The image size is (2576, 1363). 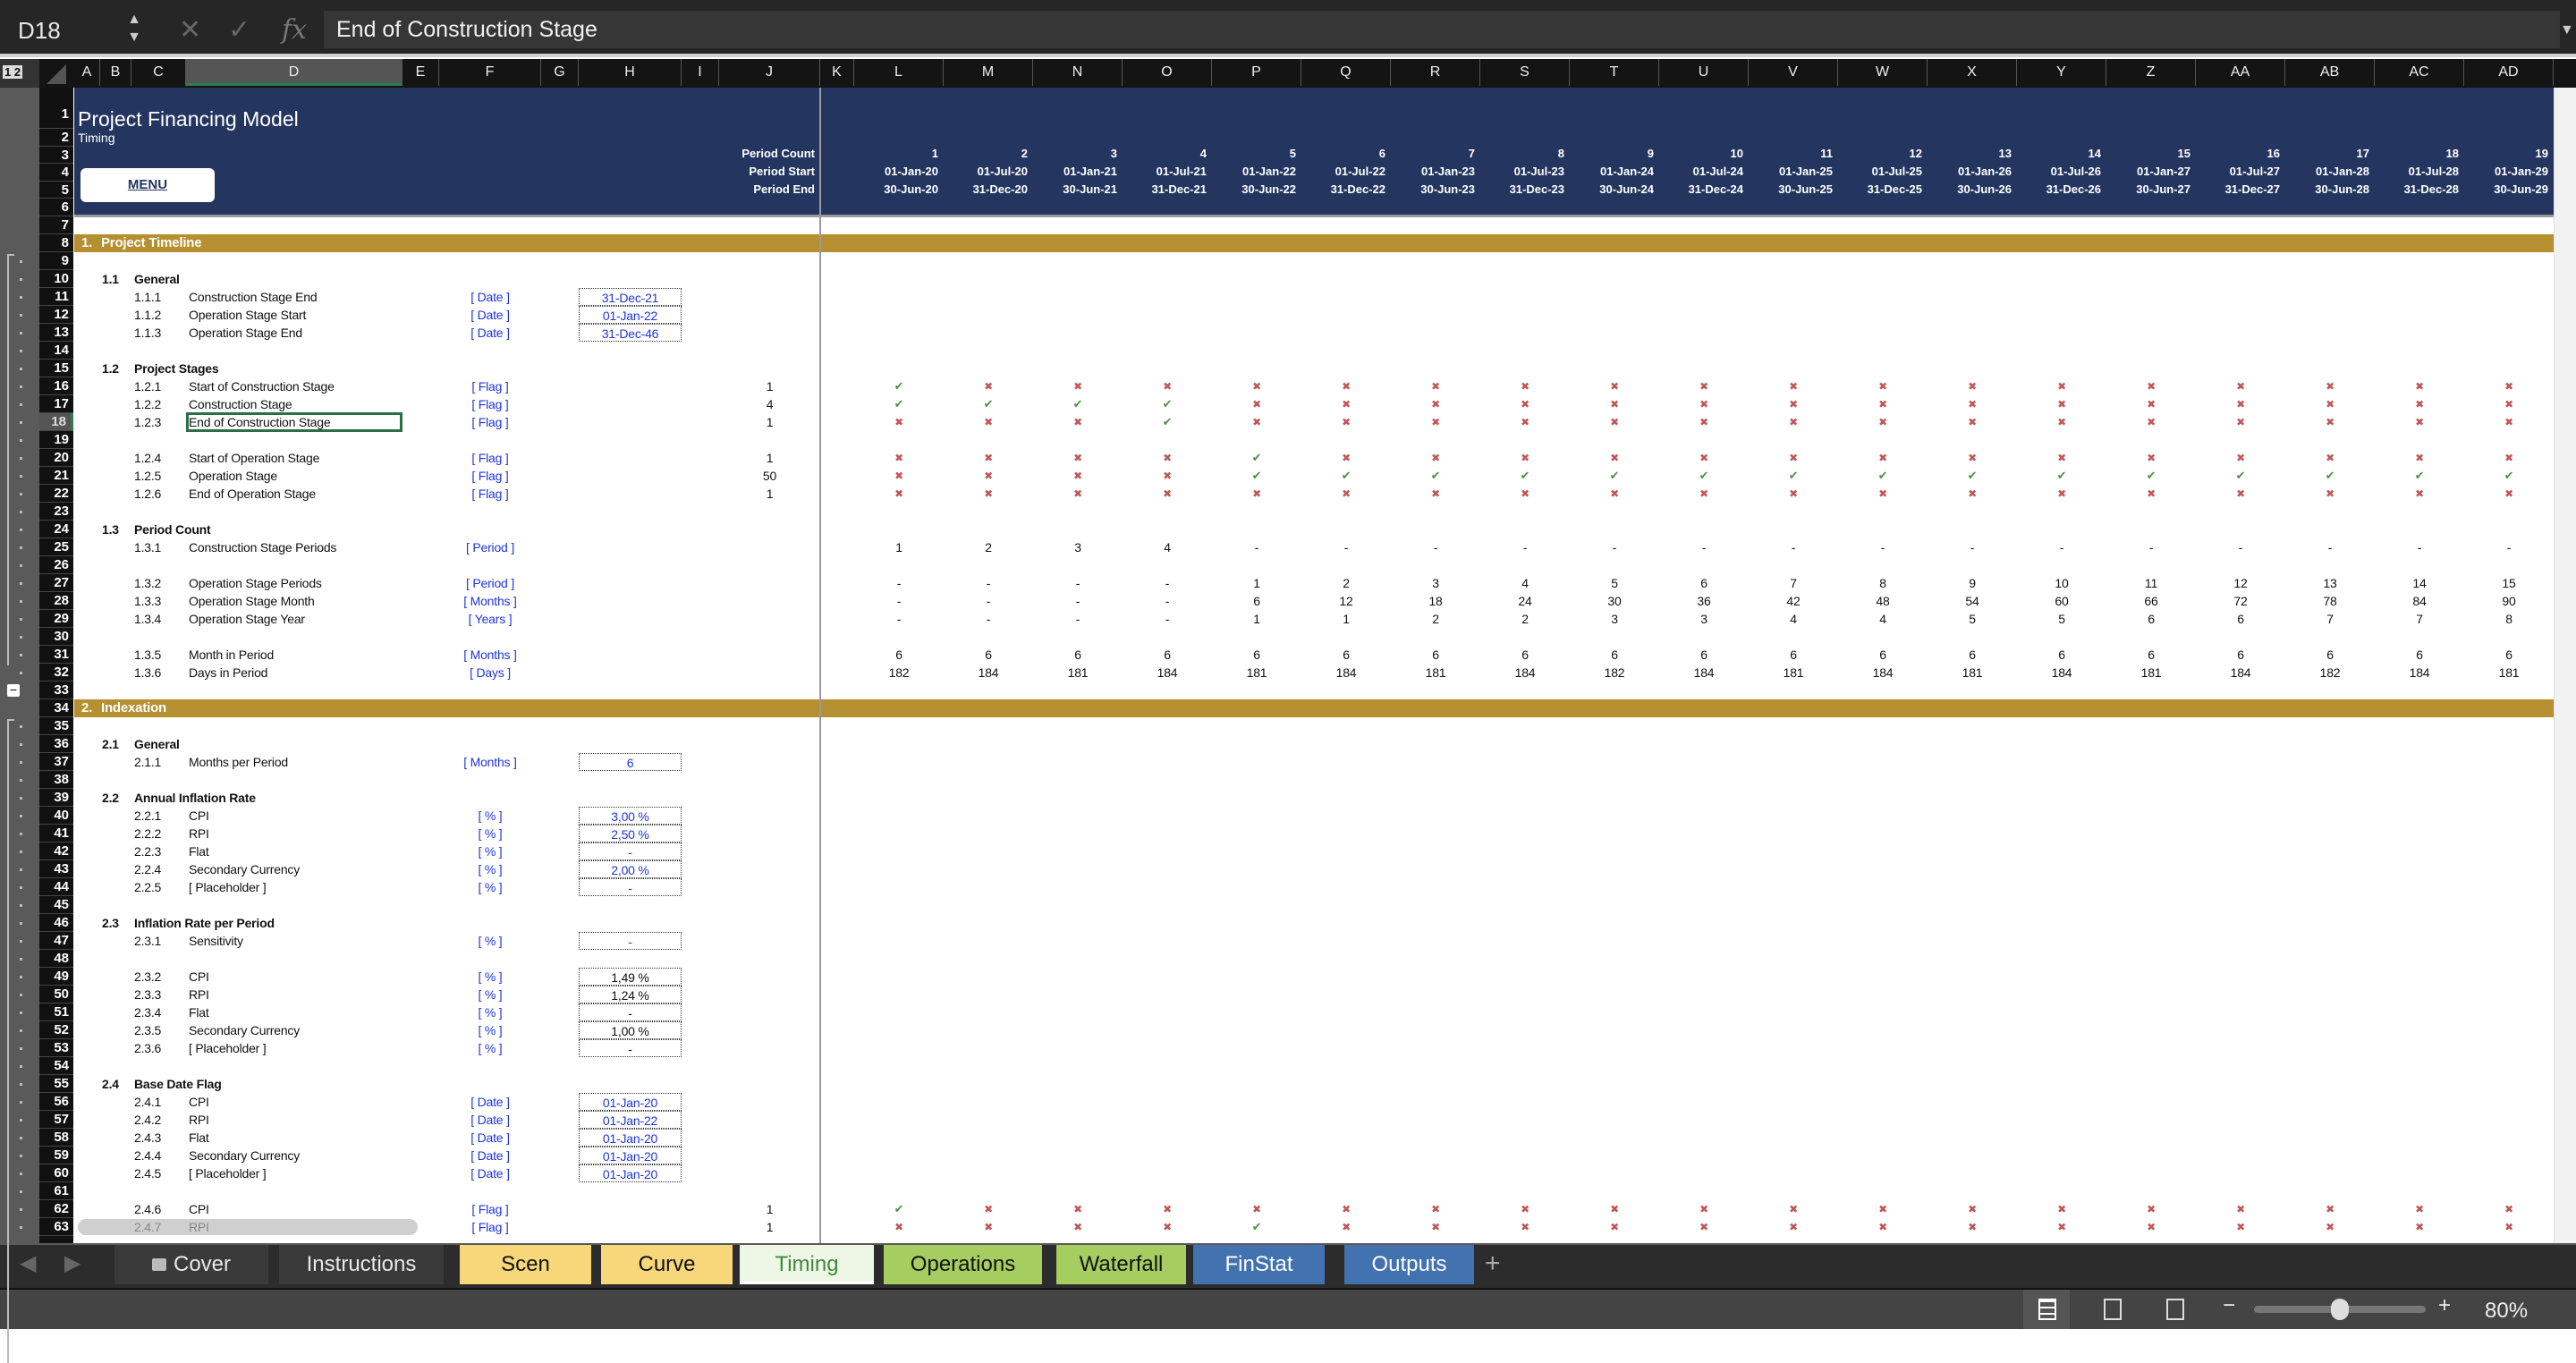 I want to click on zoom-slider-thumb, so click(x=2340, y=1309).